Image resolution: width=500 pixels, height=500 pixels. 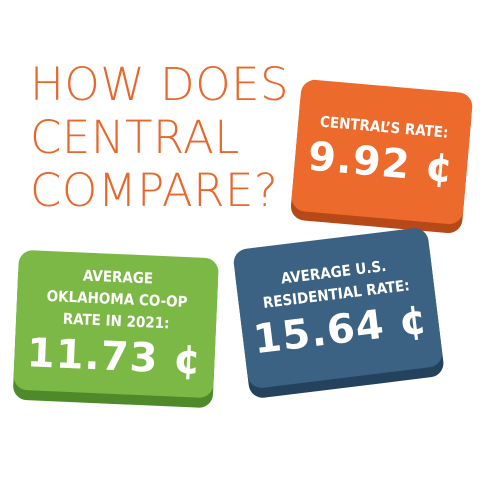 I want to click on headline-line: CENTRAL, so click(x=135, y=137).